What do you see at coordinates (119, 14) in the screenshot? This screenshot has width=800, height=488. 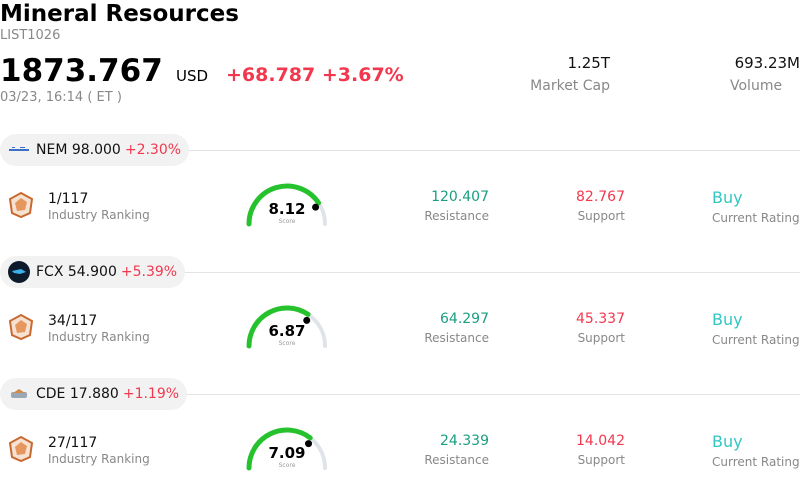 I see `page-title: Mineral Resources` at bounding box center [119, 14].